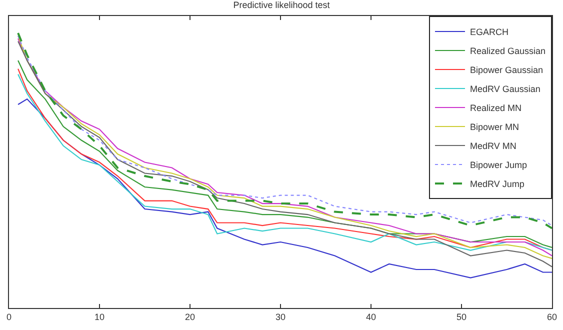  What do you see at coordinates (507, 70) in the screenshot?
I see `legend-label: Bipower Gaussian` at bounding box center [507, 70].